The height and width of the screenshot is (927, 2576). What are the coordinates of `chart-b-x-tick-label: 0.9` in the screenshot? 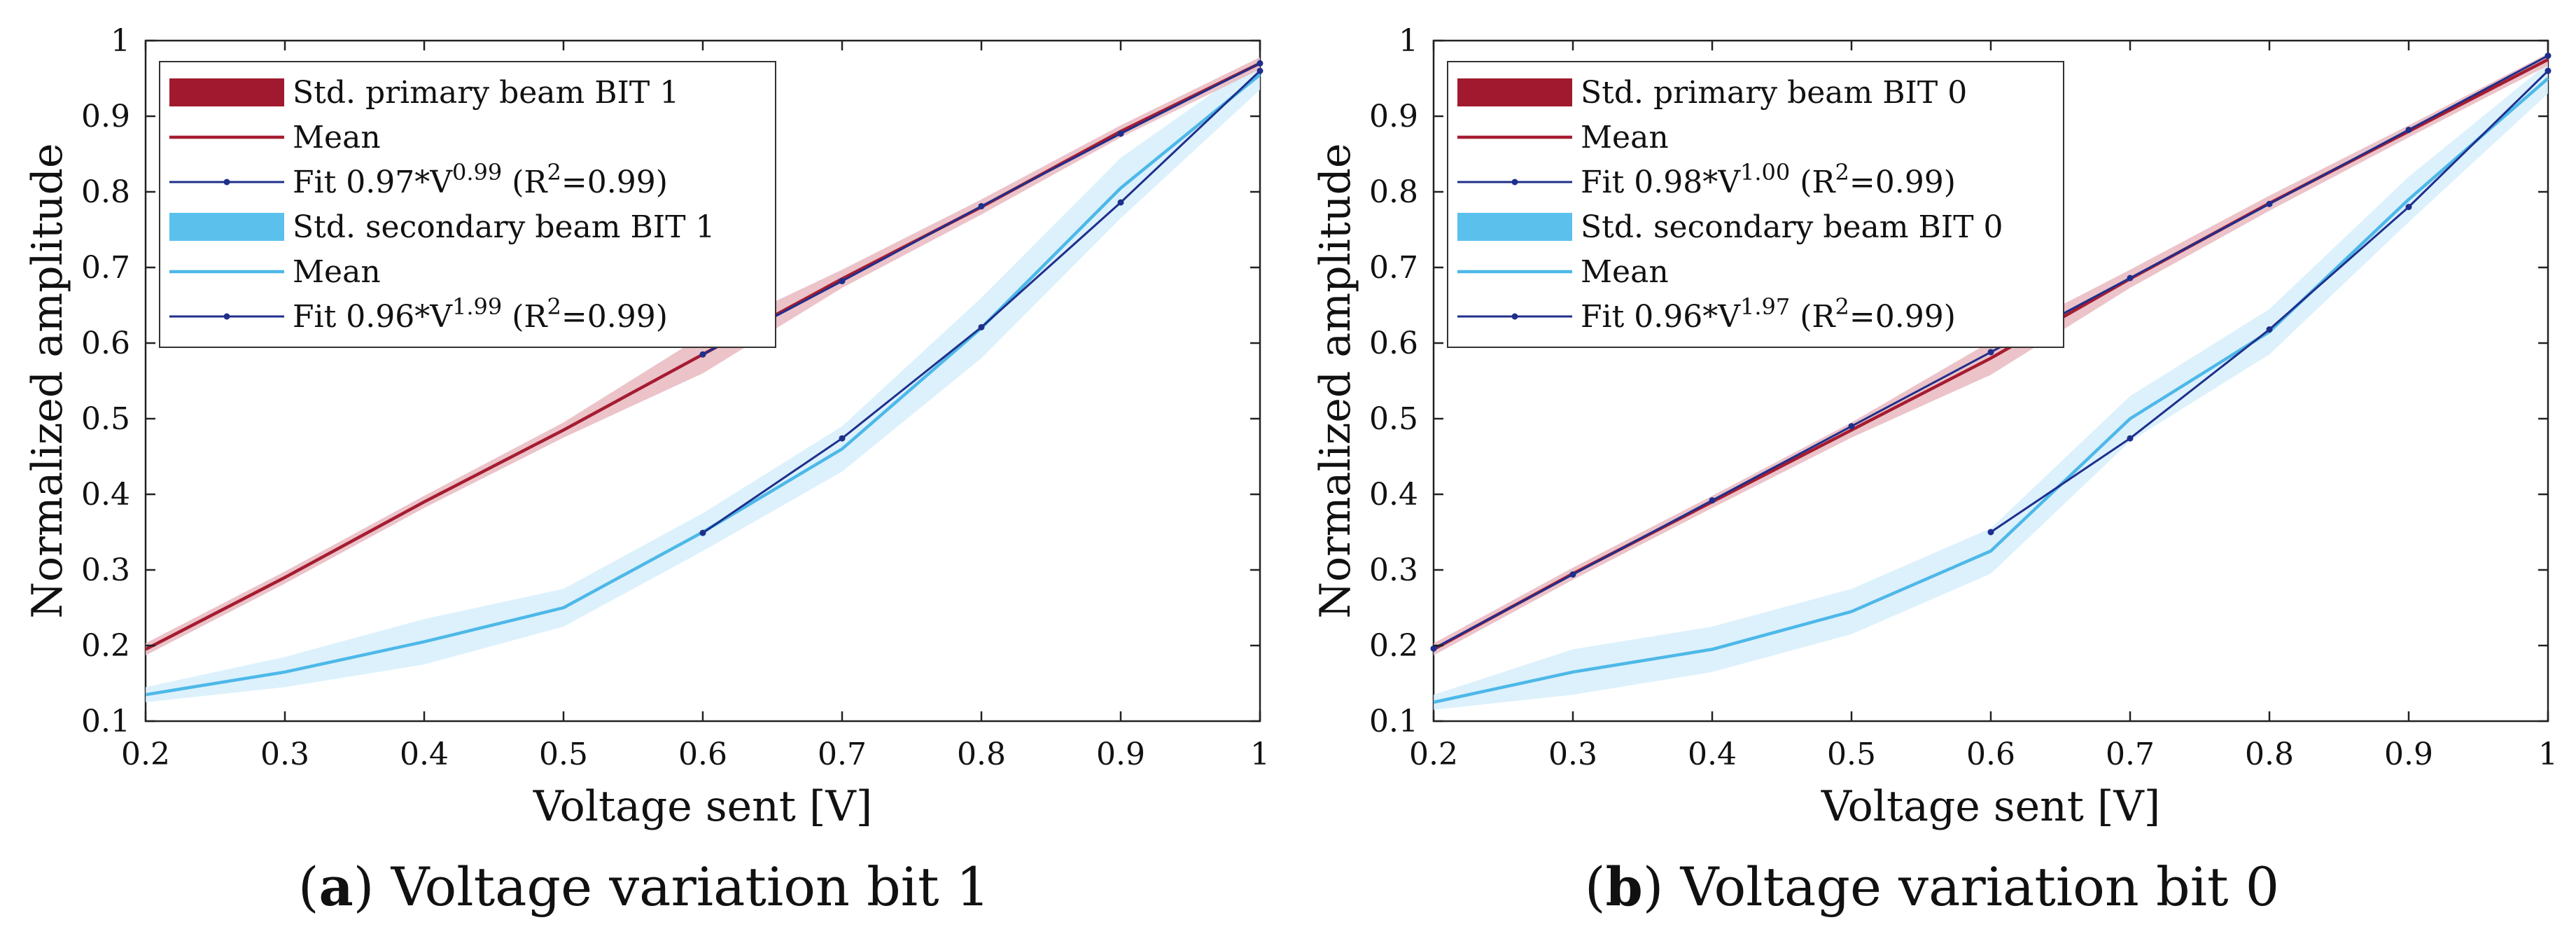 It's located at (2408, 754).